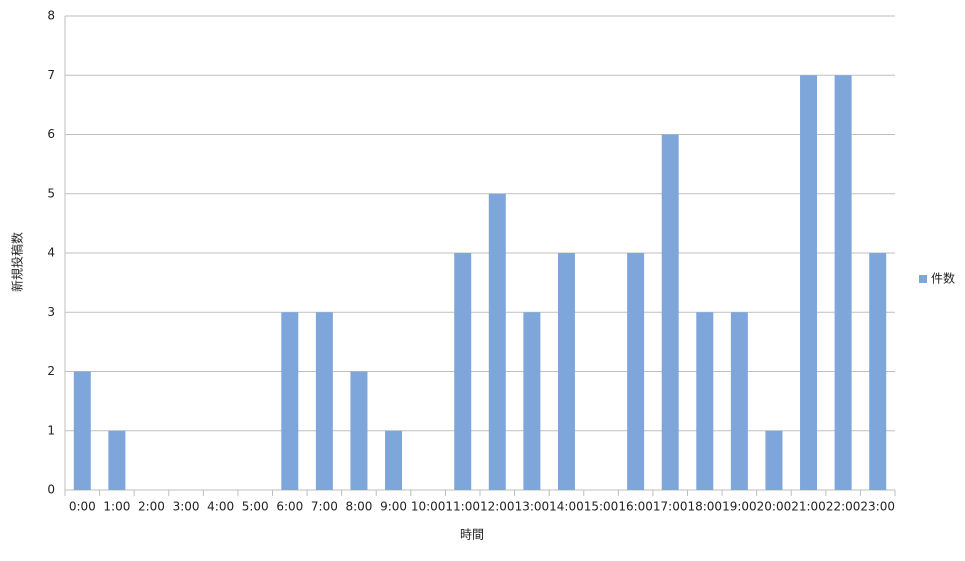 The width and height of the screenshot is (965, 561). What do you see at coordinates (566, 507) in the screenshot?
I see `x-tick-label: 14:00` at bounding box center [566, 507].